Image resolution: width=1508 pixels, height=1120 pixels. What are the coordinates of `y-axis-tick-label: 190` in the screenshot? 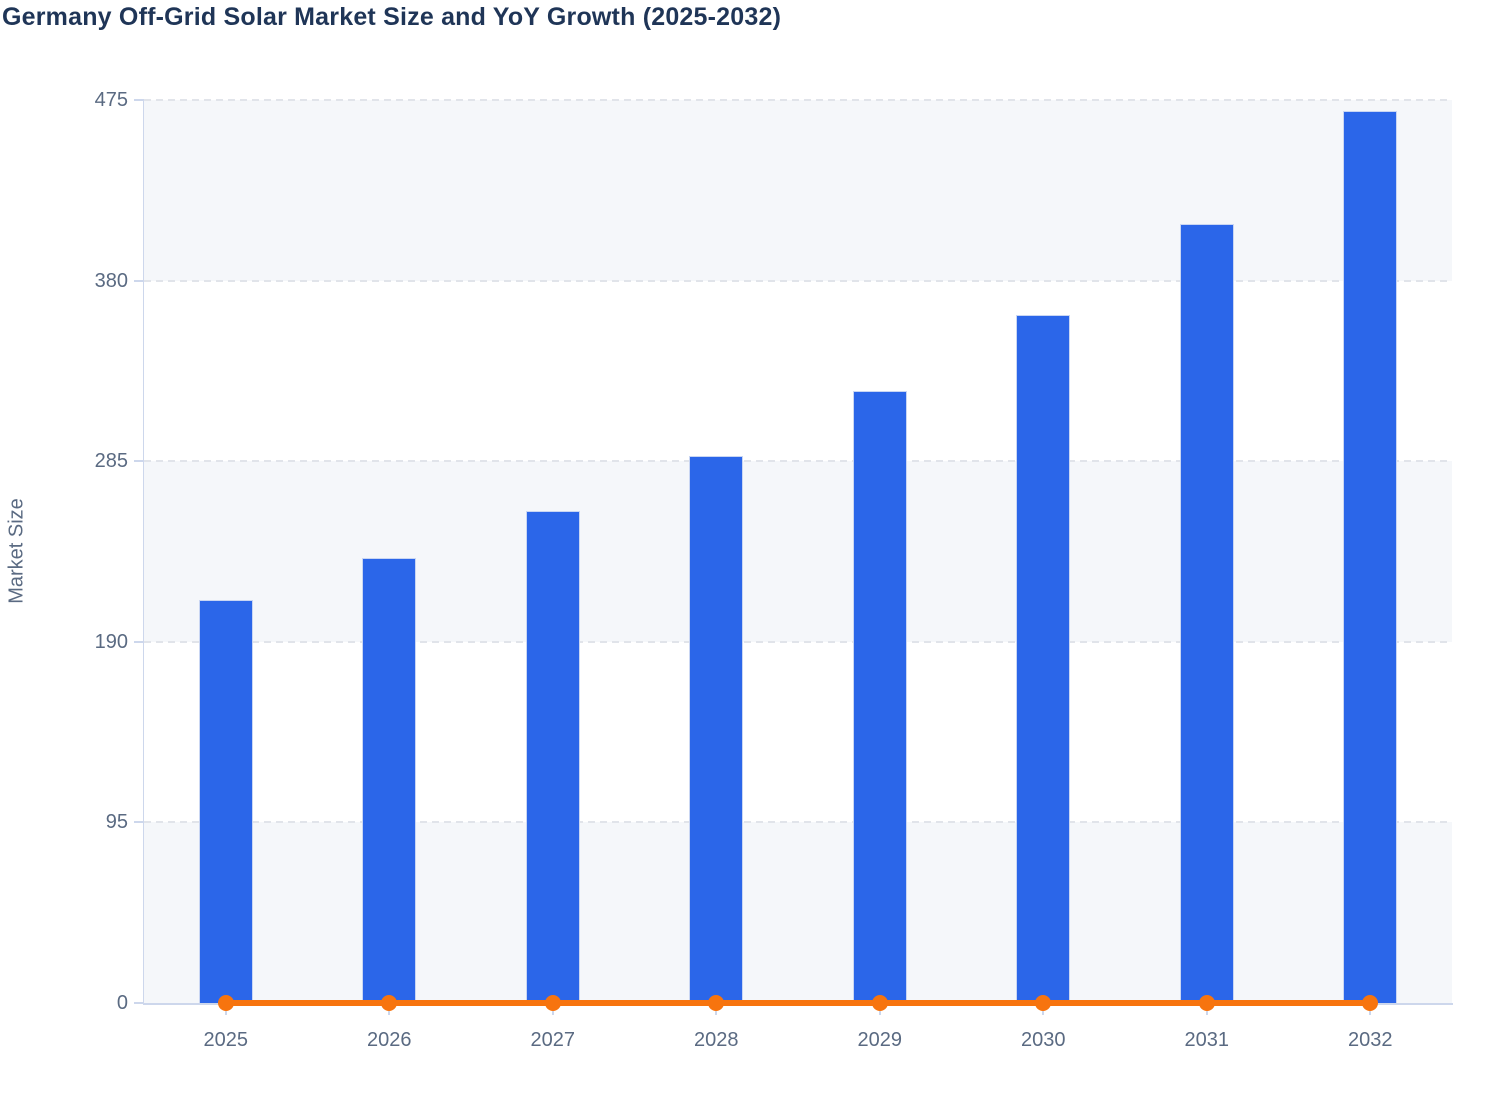 It's located at (111, 641).